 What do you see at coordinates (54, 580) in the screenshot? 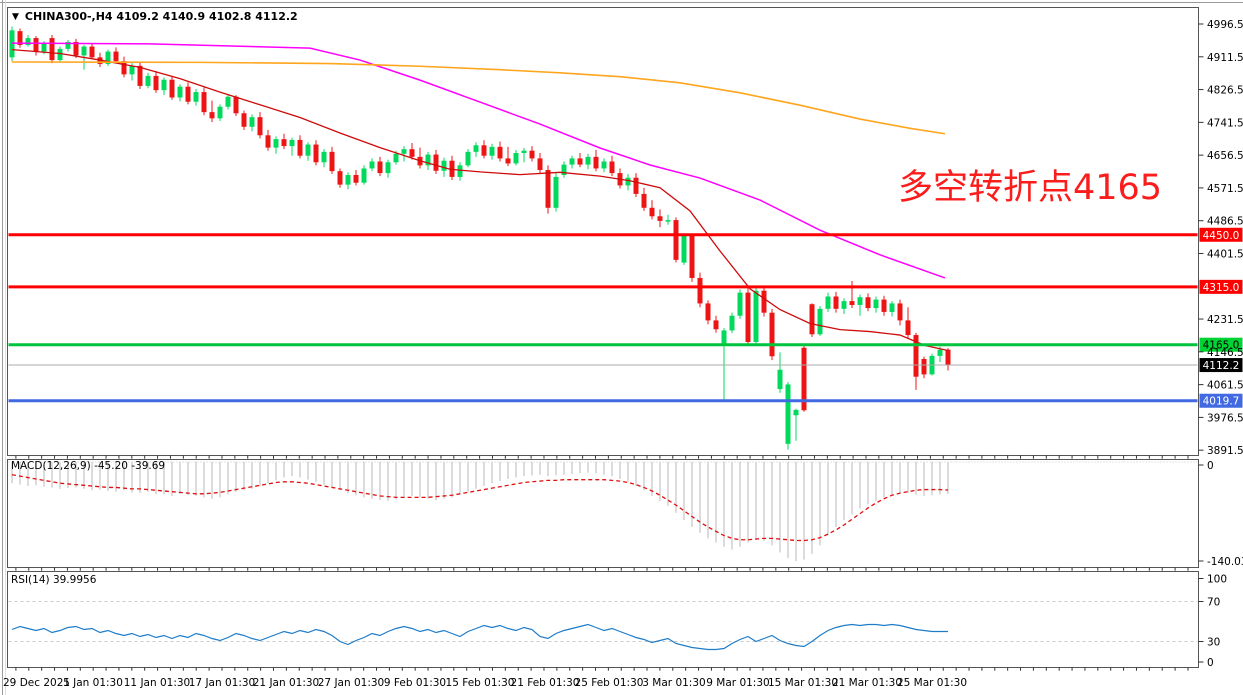
I see `rsi-indicator-label: RSI(14) 39.9956` at bounding box center [54, 580].